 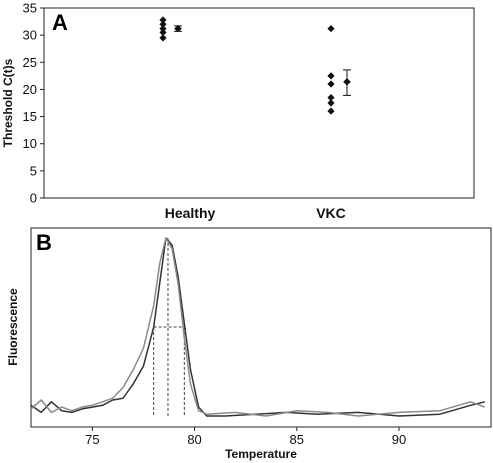 I want to click on panel-b-x-ticks: 75 80 85 90, so click(x=245, y=437).